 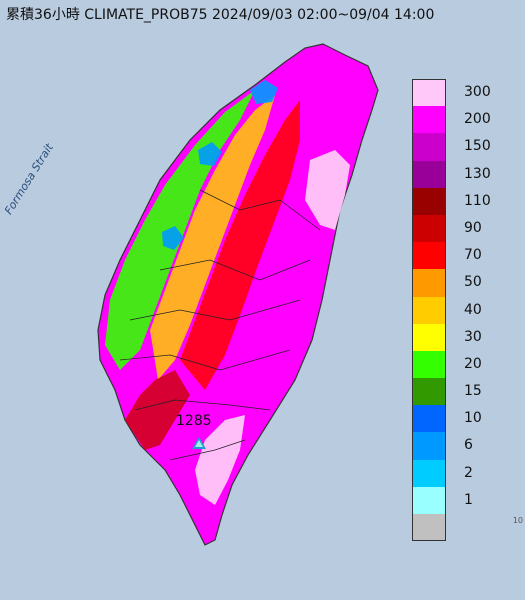 What do you see at coordinates (220, 460) in the screenshot?
I see `zone-south-pink` at bounding box center [220, 460].